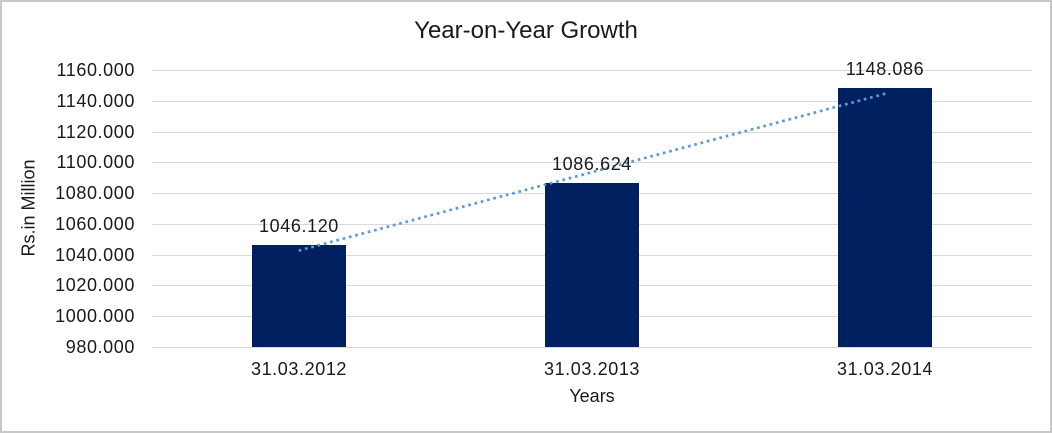 This screenshot has width=1052, height=433. What do you see at coordinates (95, 224) in the screenshot?
I see `y-axis-tick-label: 1060.000` at bounding box center [95, 224].